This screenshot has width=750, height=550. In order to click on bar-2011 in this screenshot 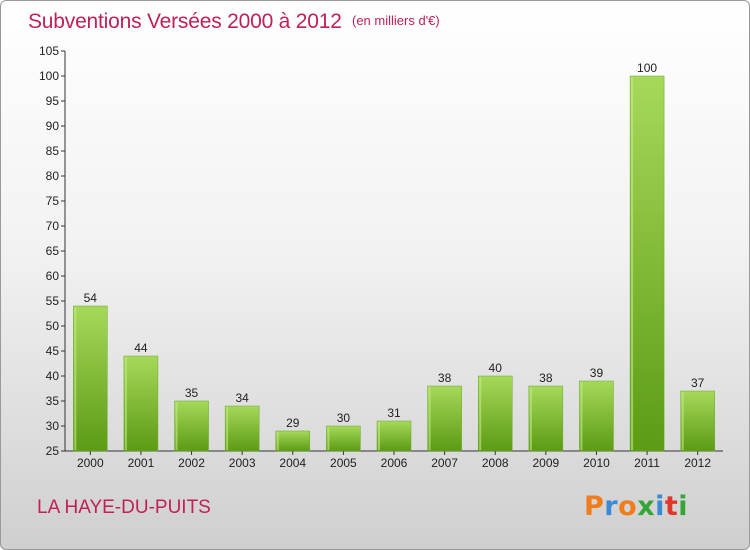, I will do `click(647, 263)`.